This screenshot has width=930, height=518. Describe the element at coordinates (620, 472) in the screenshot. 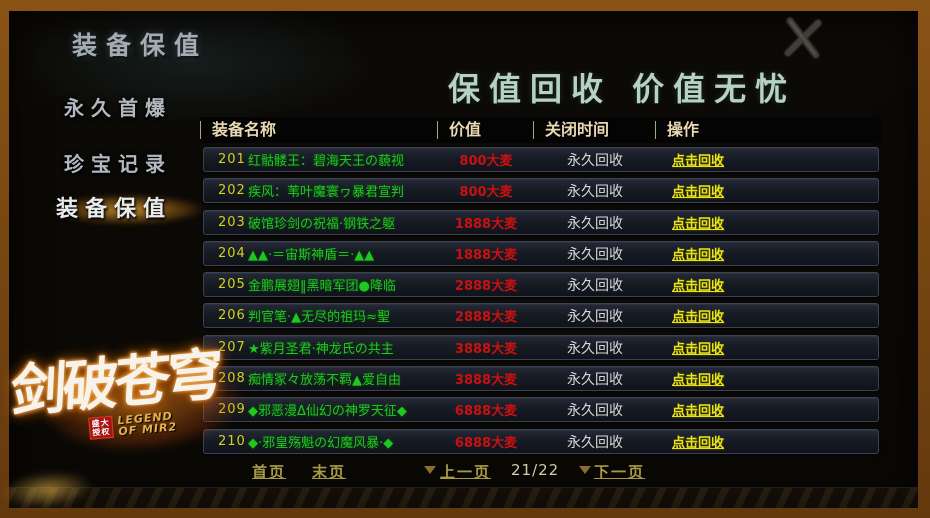

I see `next-page-link: 下一页` at that location.